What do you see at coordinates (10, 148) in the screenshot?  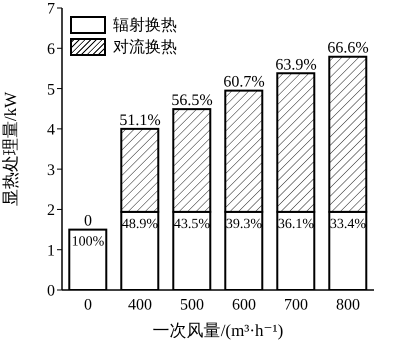 I see `y-axis-title: 显热处理量/kW` at bounding box center [10, 148].